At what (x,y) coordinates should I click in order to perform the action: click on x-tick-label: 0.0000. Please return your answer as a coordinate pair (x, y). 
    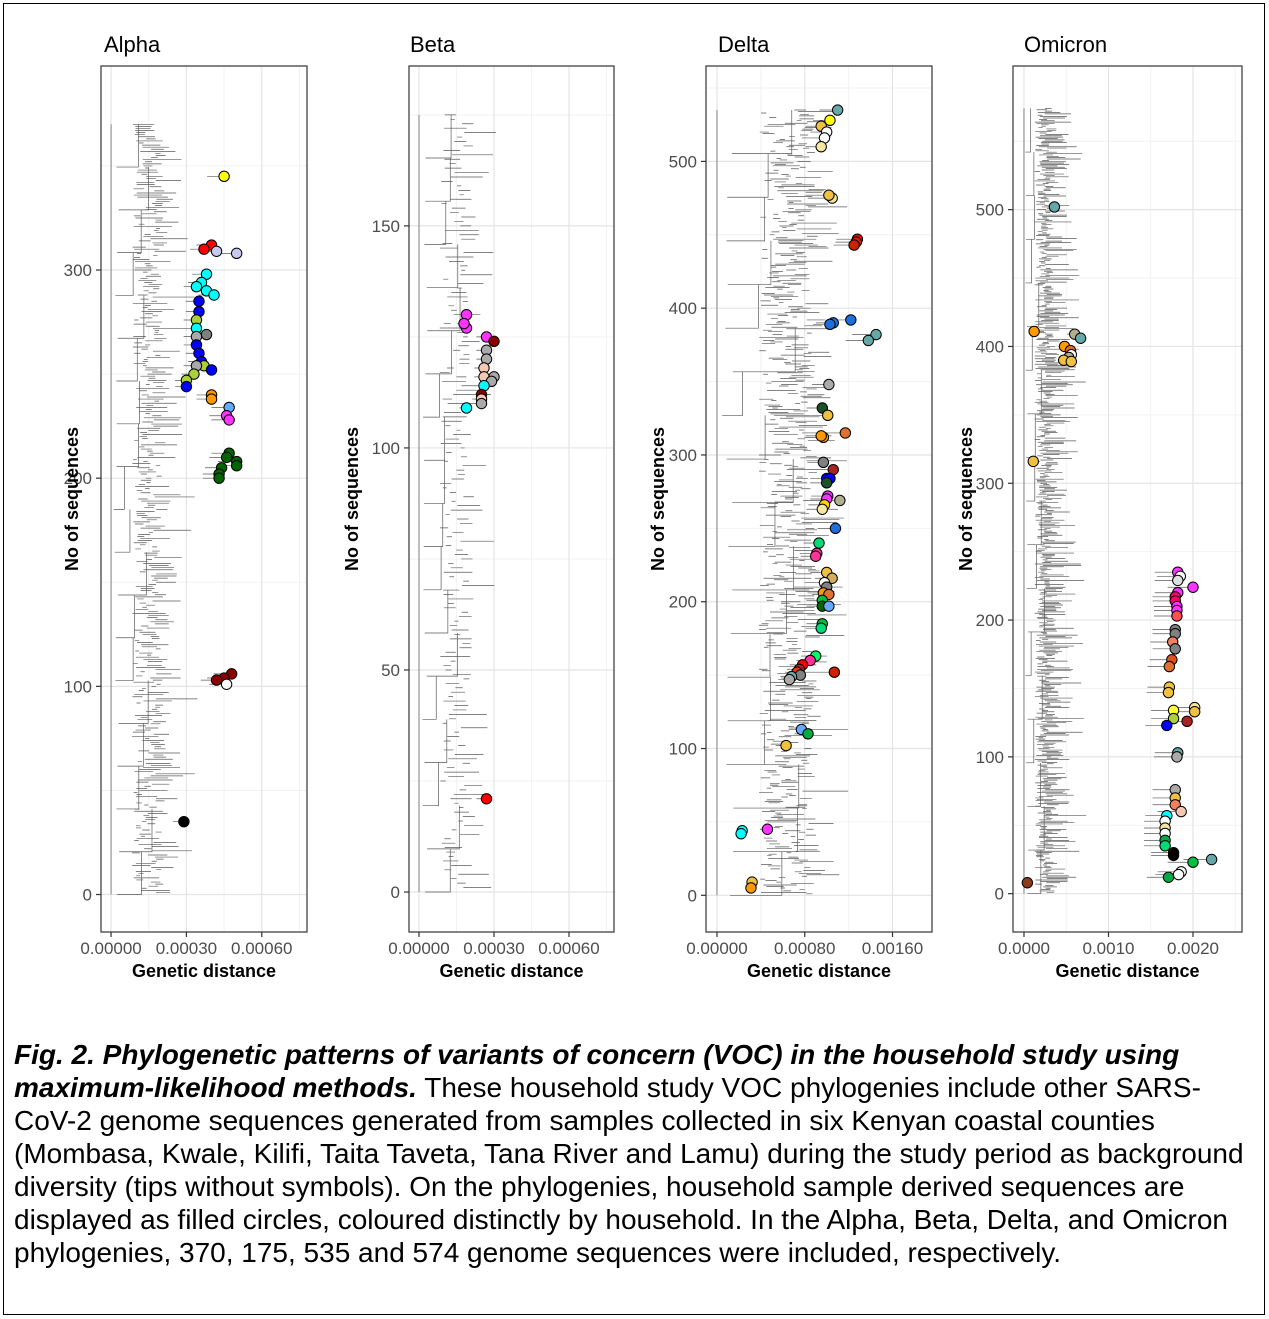
    Looking at the image, I should click on (1024, 948).